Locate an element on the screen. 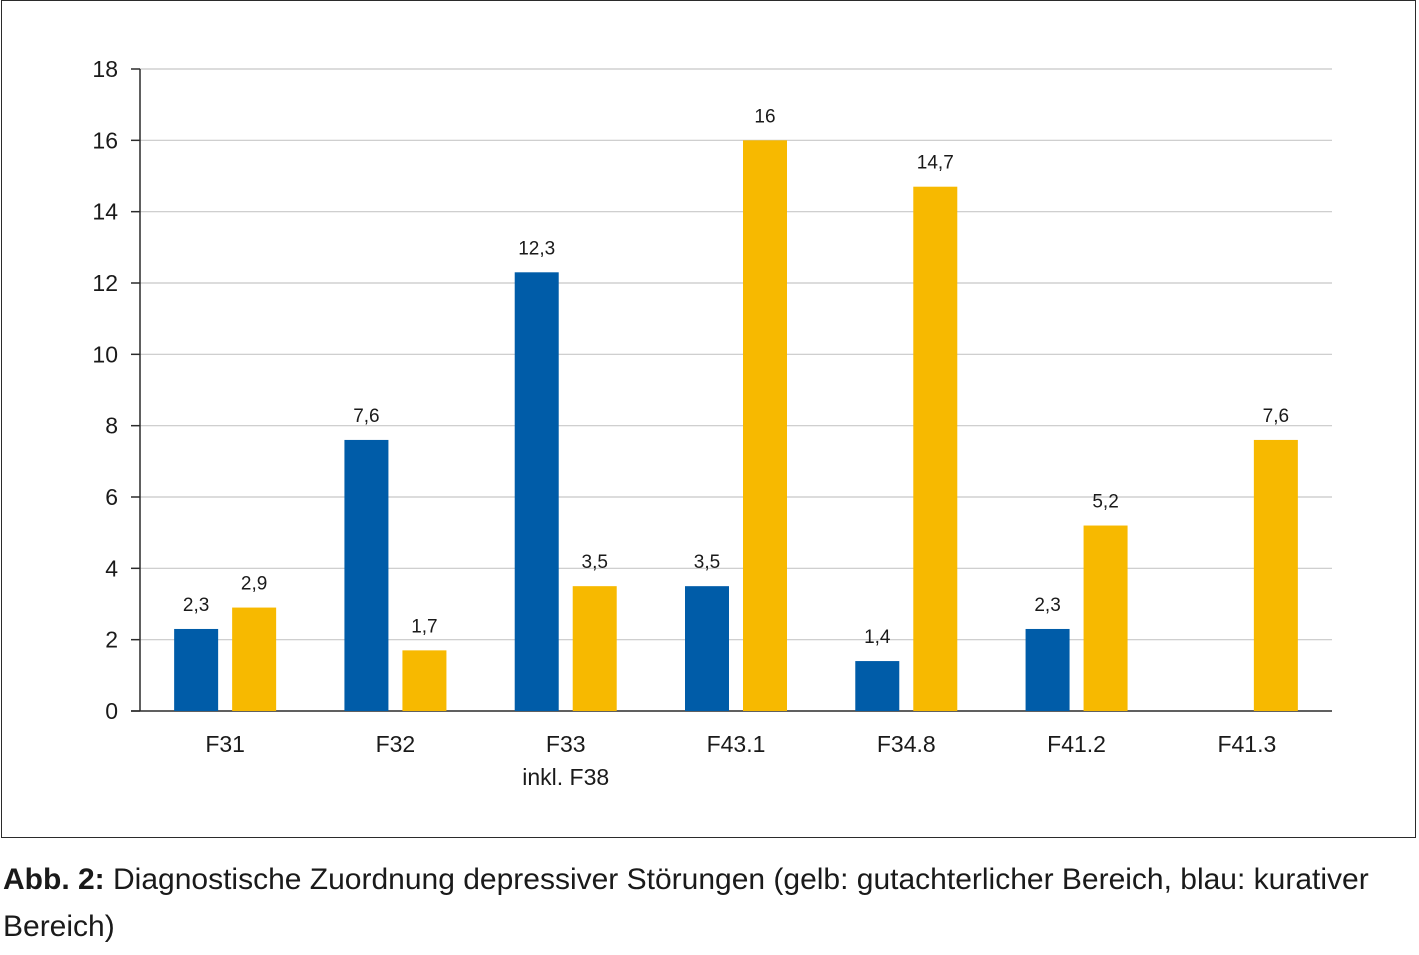 Image resolution: width=1419 pixels, height=955 pixels. x-tick-label: F43.1 is located at coordinates (736, 744).